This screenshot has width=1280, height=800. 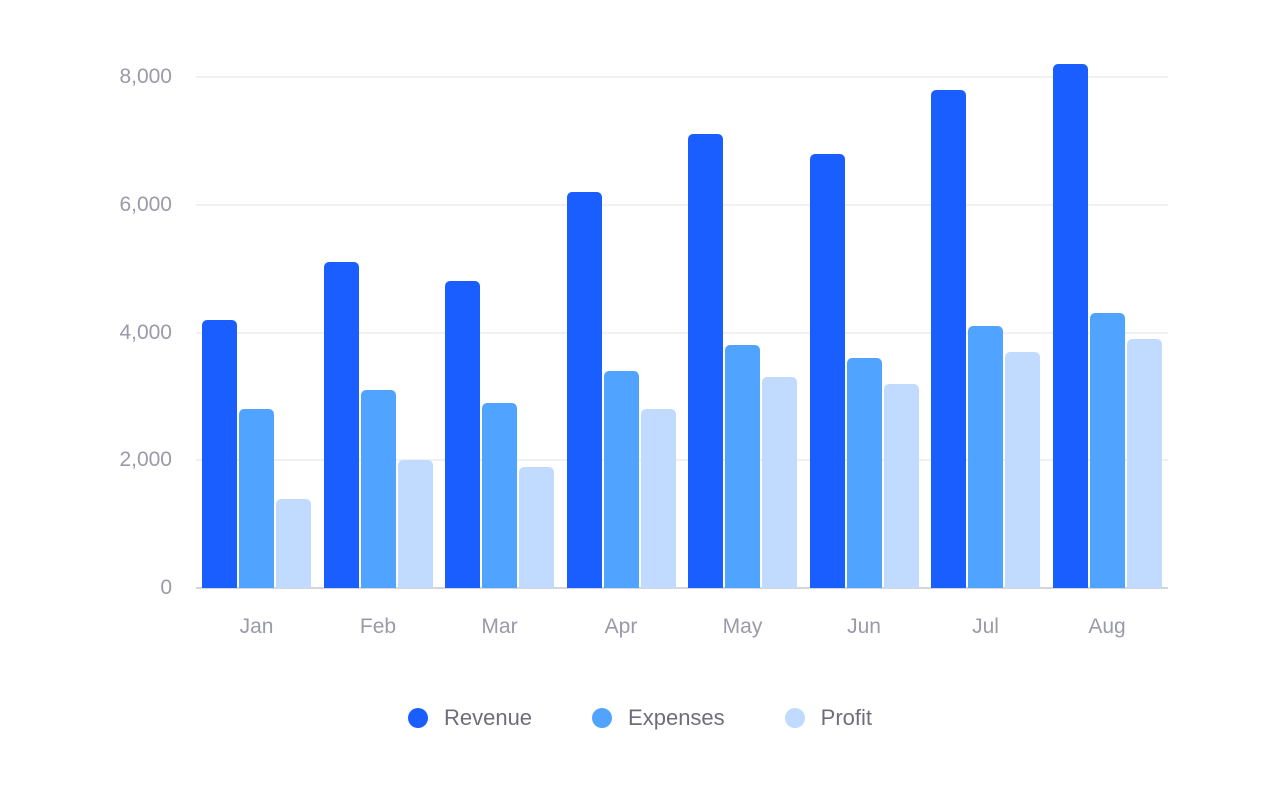 I want to click on legend-item-expenses: Expenses, so click(x=658, y=718).